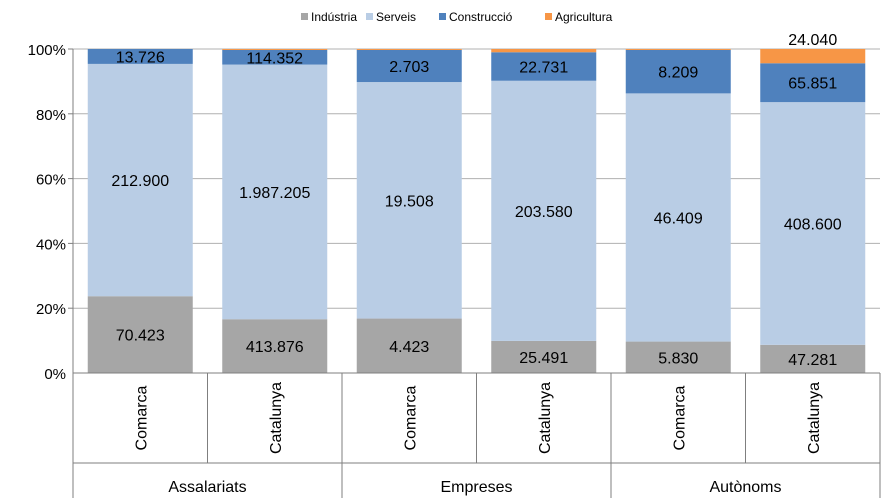  I want to click on y-tick-label: 20%, so click(51, 309).